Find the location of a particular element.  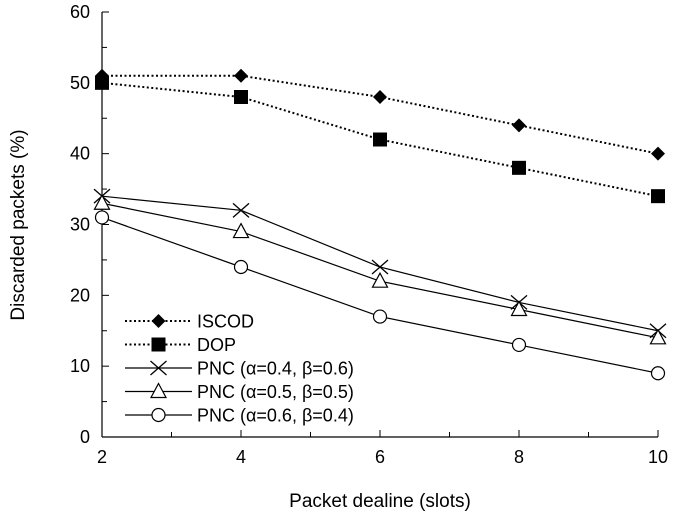

legend-item: PNC (α=0.5, β=0.5) is located at coordinates (239, 392).